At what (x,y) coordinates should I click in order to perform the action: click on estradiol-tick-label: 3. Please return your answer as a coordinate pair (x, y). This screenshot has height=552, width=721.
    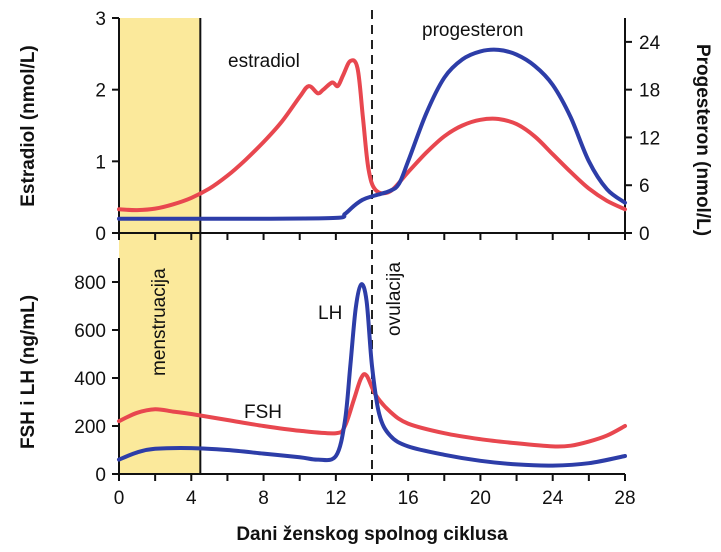
    Looking at the image, I should click on (100, 19).